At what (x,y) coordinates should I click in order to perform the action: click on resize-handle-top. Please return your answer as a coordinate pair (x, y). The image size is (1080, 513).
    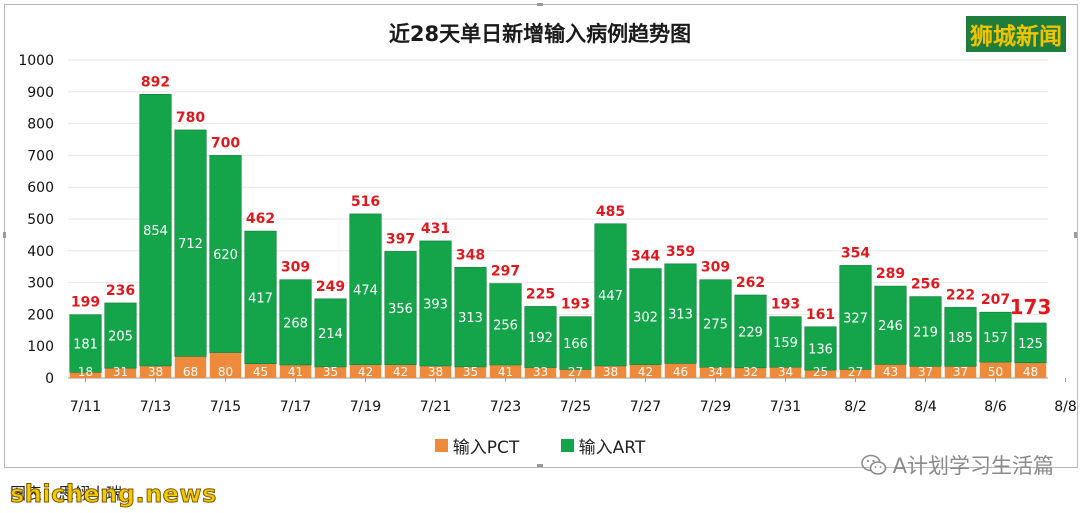
    Looking at the image, I should click on (540, 4).